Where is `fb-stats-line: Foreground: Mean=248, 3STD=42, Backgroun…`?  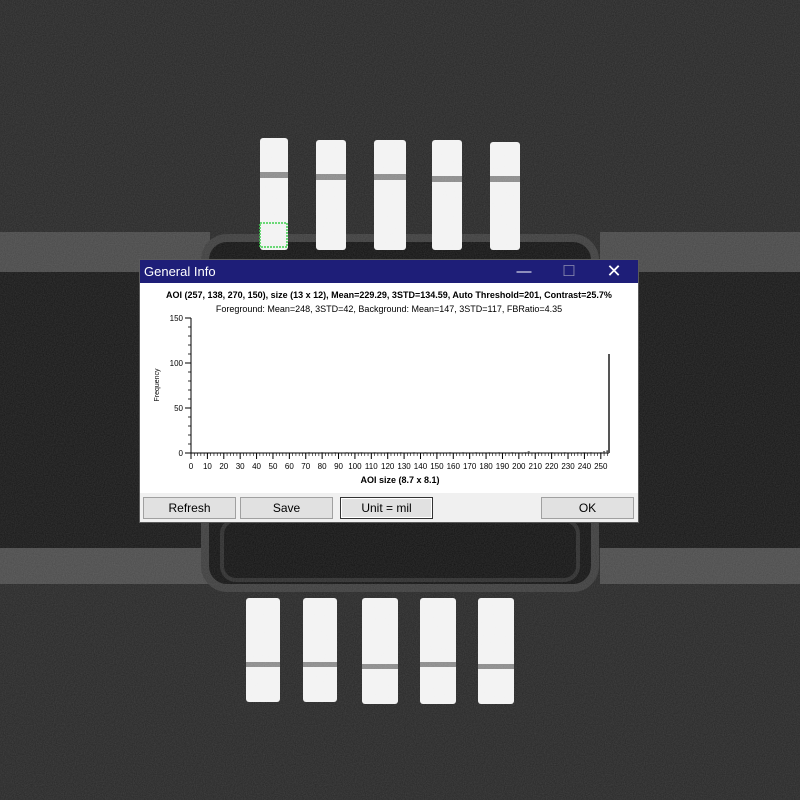
fb-stats-line: Foreground: Mean=248, 3STD=42, Backgroun… is located at coordinates (389, 309).